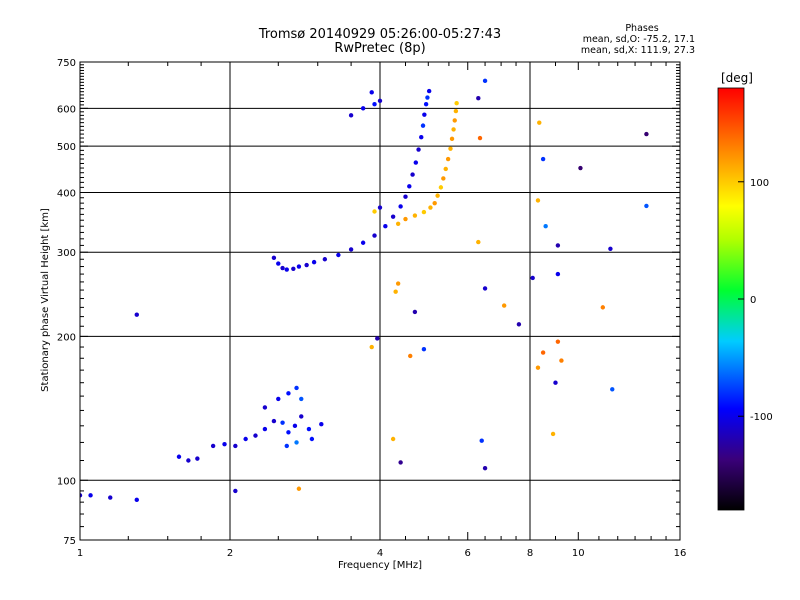  I want to click on colorbar-tick-label: -100, so click(761, 417).